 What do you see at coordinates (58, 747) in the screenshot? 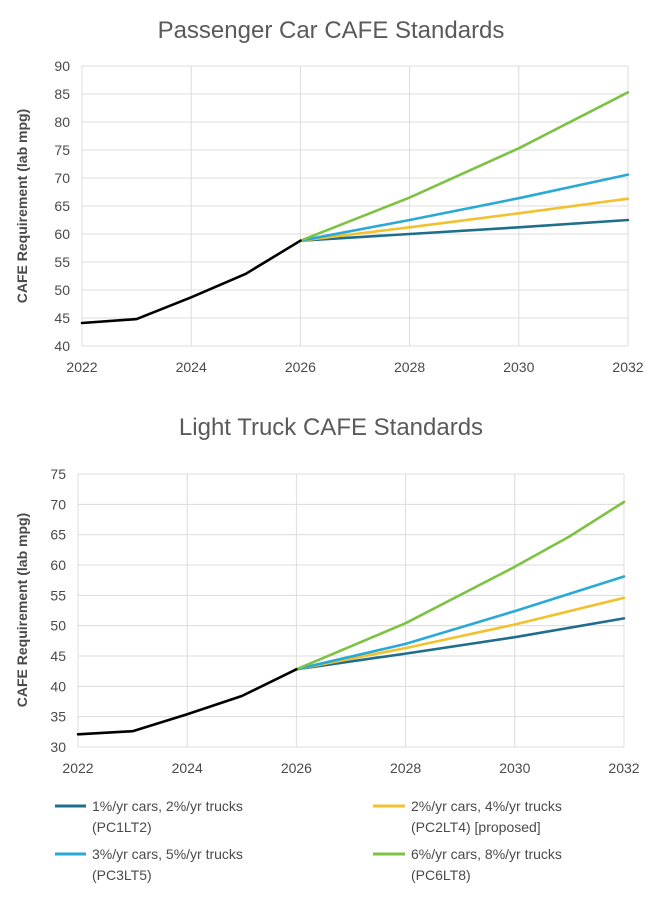
I see `y-tick-label: 30` at bounding box center [58, 747].